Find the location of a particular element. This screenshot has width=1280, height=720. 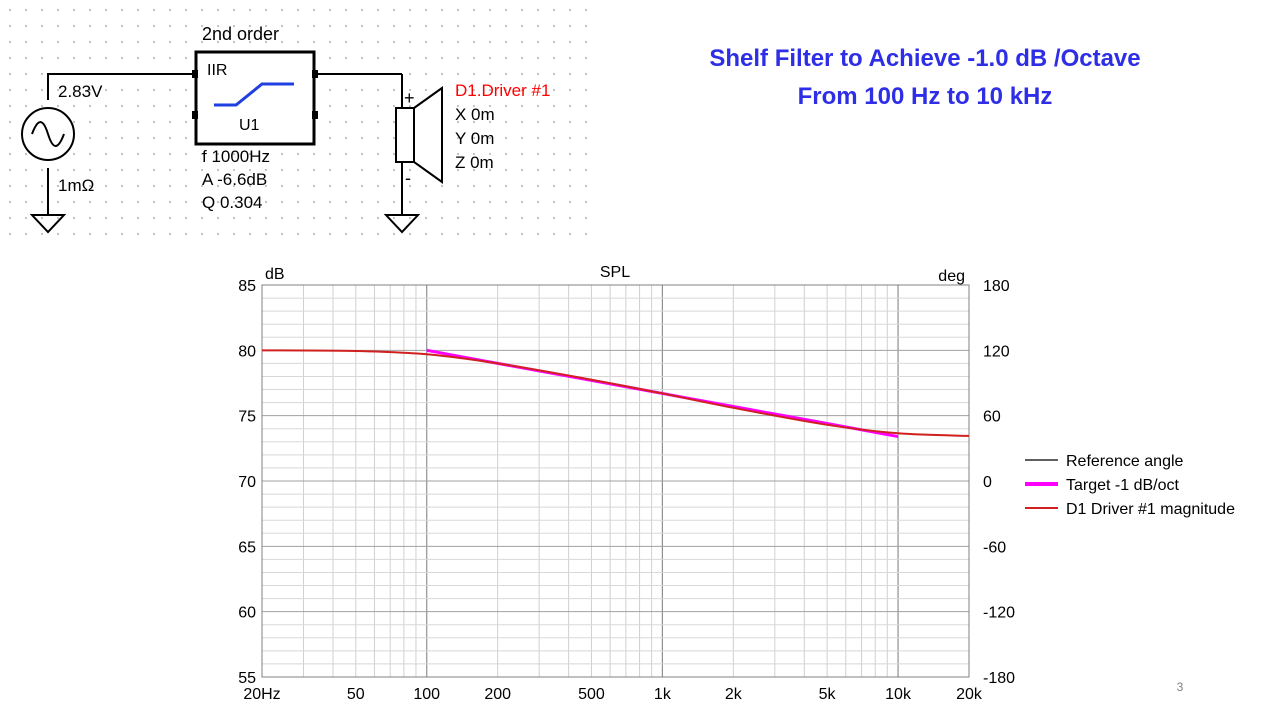

filter-param-frequency: f 1000Hz is located at coordinates (236, 156).